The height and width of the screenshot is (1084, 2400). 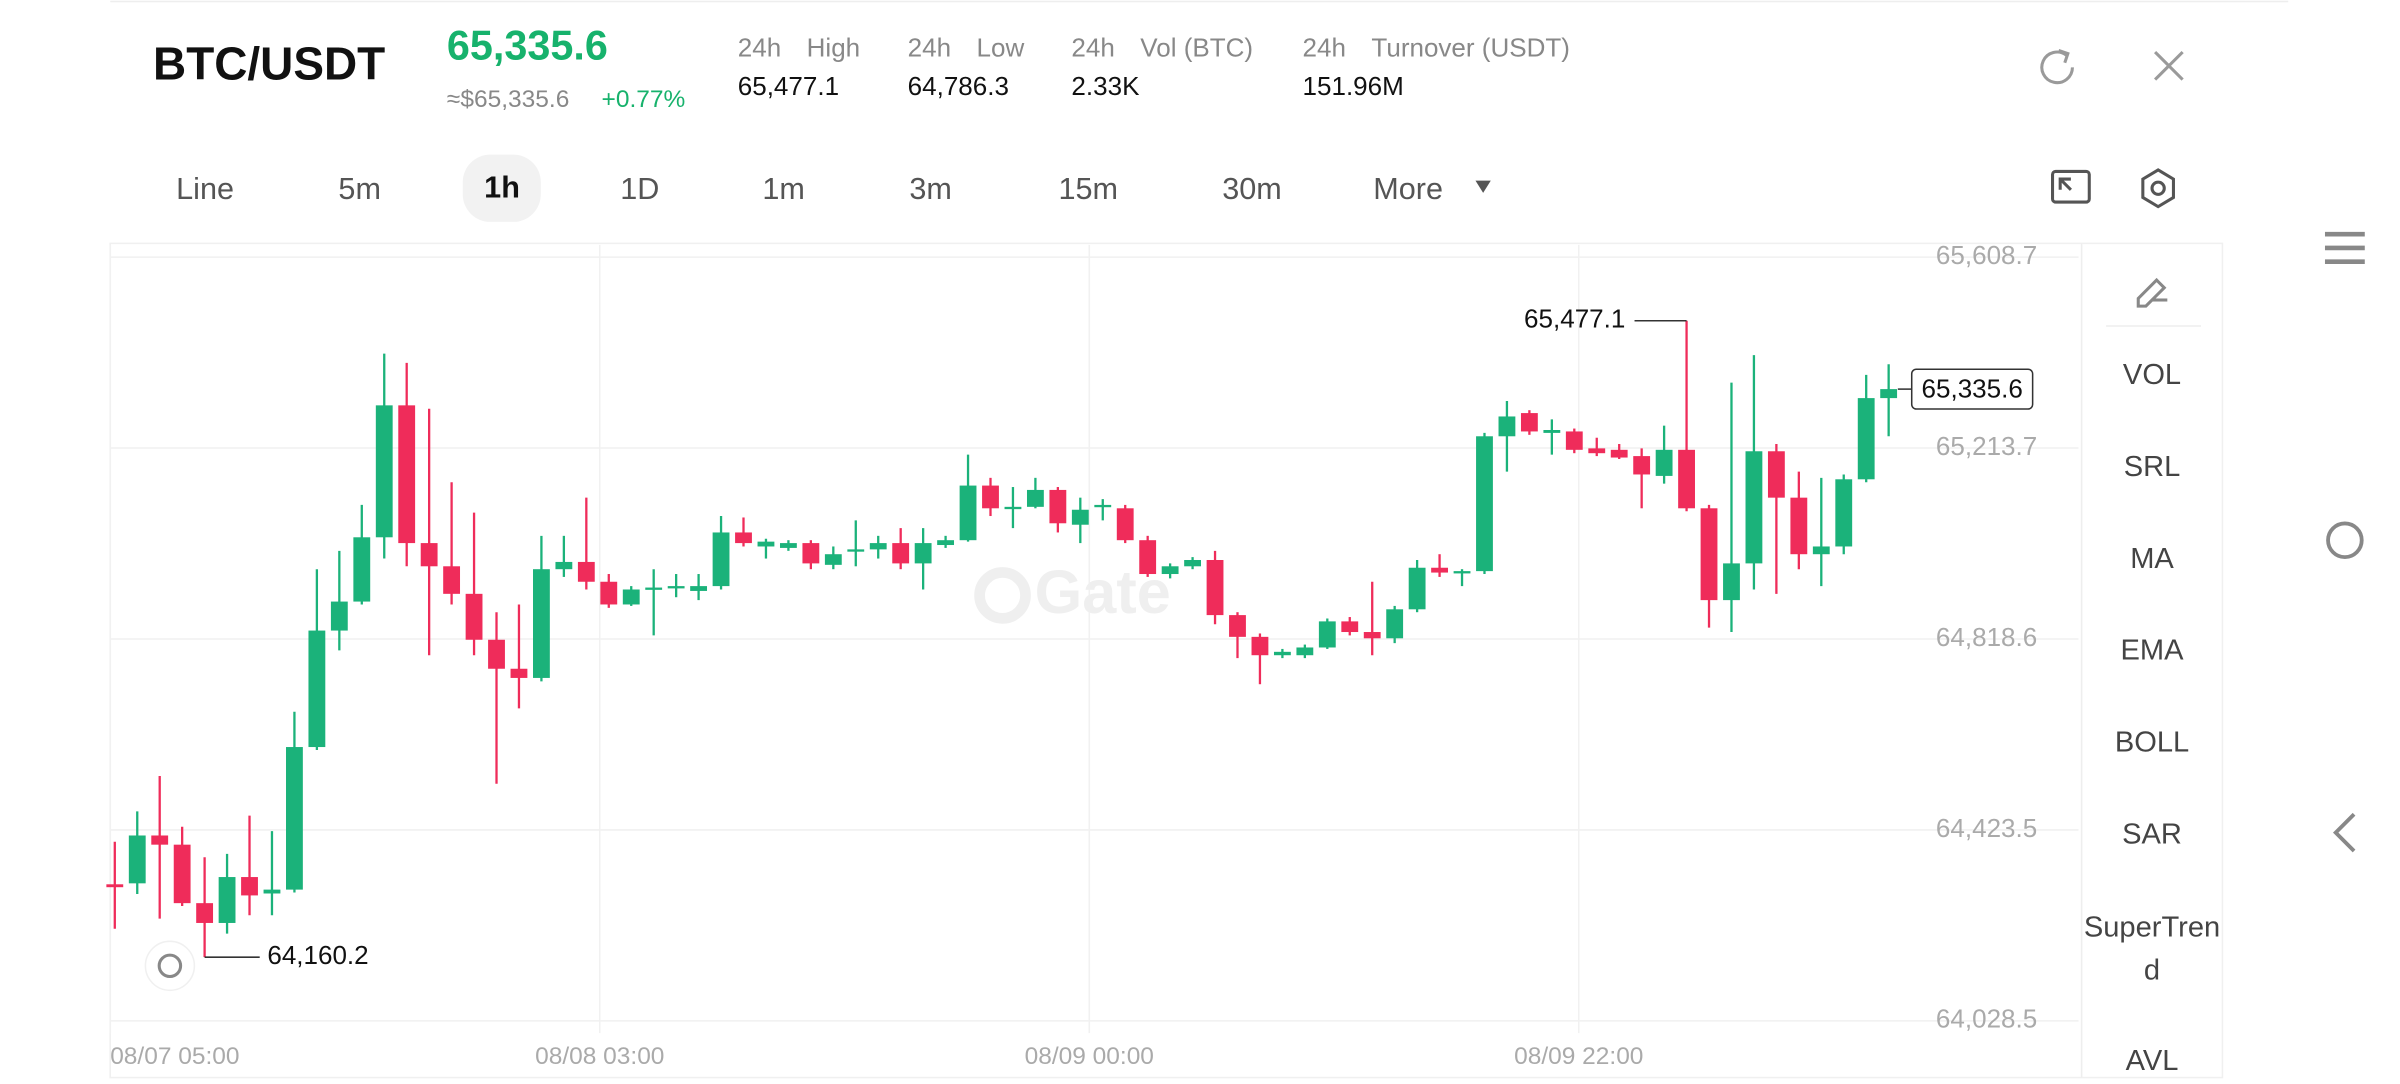 I want to click on timeframe-tab: 30m, so click(x=1252, y=189).